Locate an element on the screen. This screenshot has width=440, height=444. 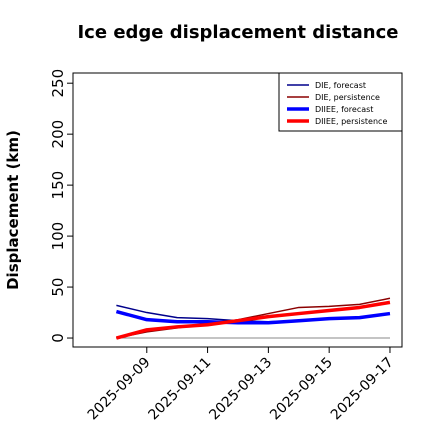
legend-label: DIE, persistence is located at coordinates (347, 97).